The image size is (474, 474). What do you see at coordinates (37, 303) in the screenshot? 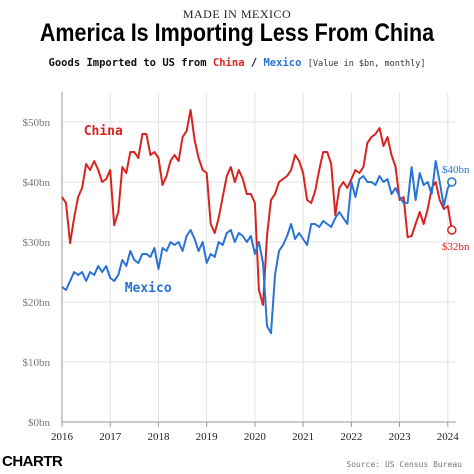
I see `y-tick-label: $20bn` at bounding box center [37, 303].